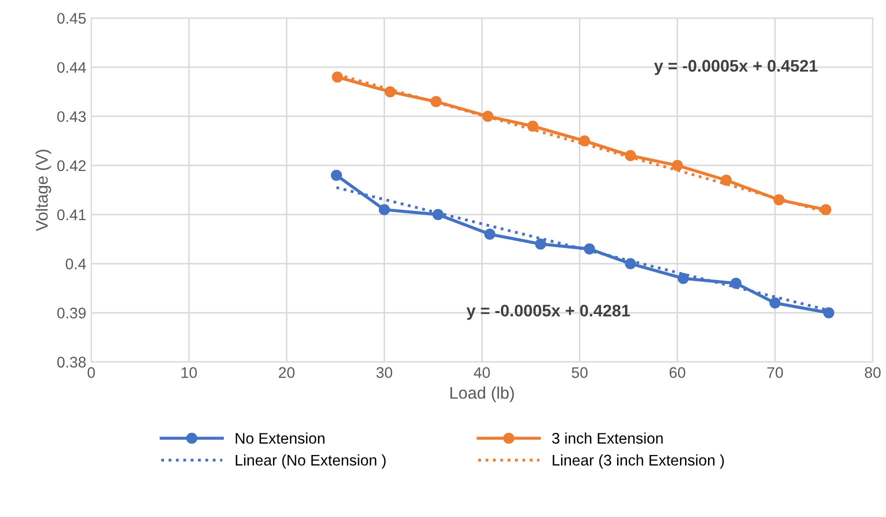 This screenshot has height=517, width=886. Describe the element at coordinates (775, 372) in the screenshot. I see `x-tick-label: 70` at that location.